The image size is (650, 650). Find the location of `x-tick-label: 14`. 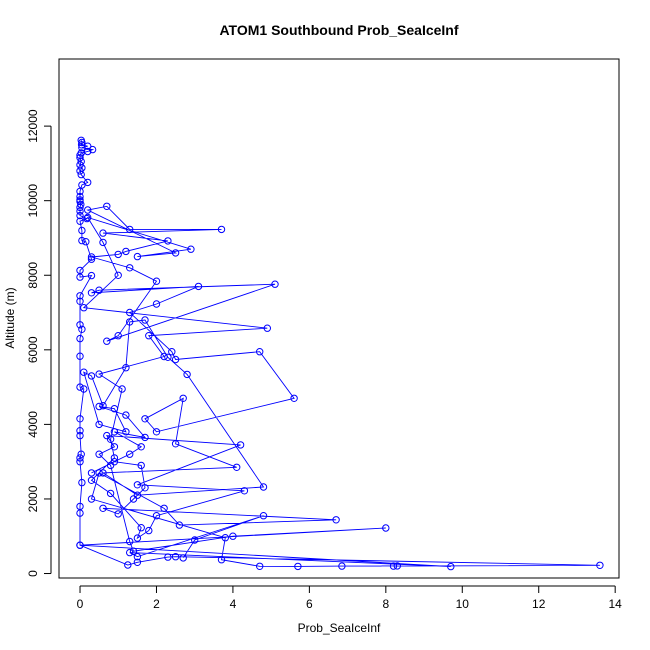

x-tick-label: 14 is located at coordinates (615, 604).